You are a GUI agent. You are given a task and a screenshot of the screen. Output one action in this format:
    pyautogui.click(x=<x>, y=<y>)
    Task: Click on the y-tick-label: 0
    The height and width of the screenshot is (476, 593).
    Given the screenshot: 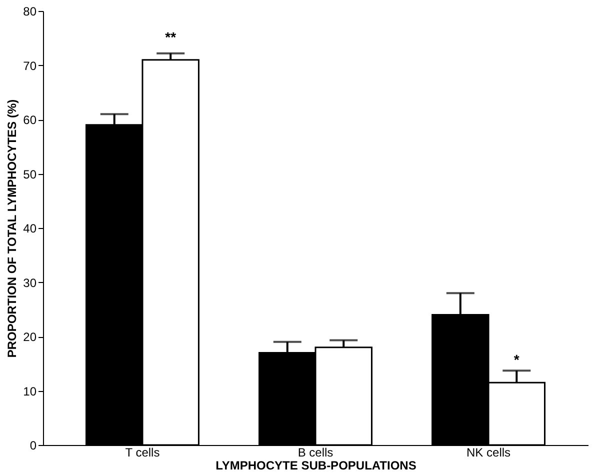 What is the action you would take?
    pyautogui.click(x=33, y=445)
    